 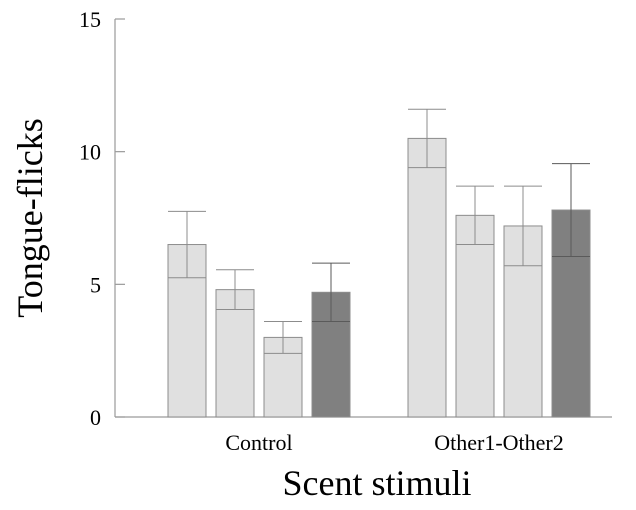 What do you see at coordinates (95, 417) in the screenshot?
I see `y-tick-label: 0` at bounding box center [95, 417].